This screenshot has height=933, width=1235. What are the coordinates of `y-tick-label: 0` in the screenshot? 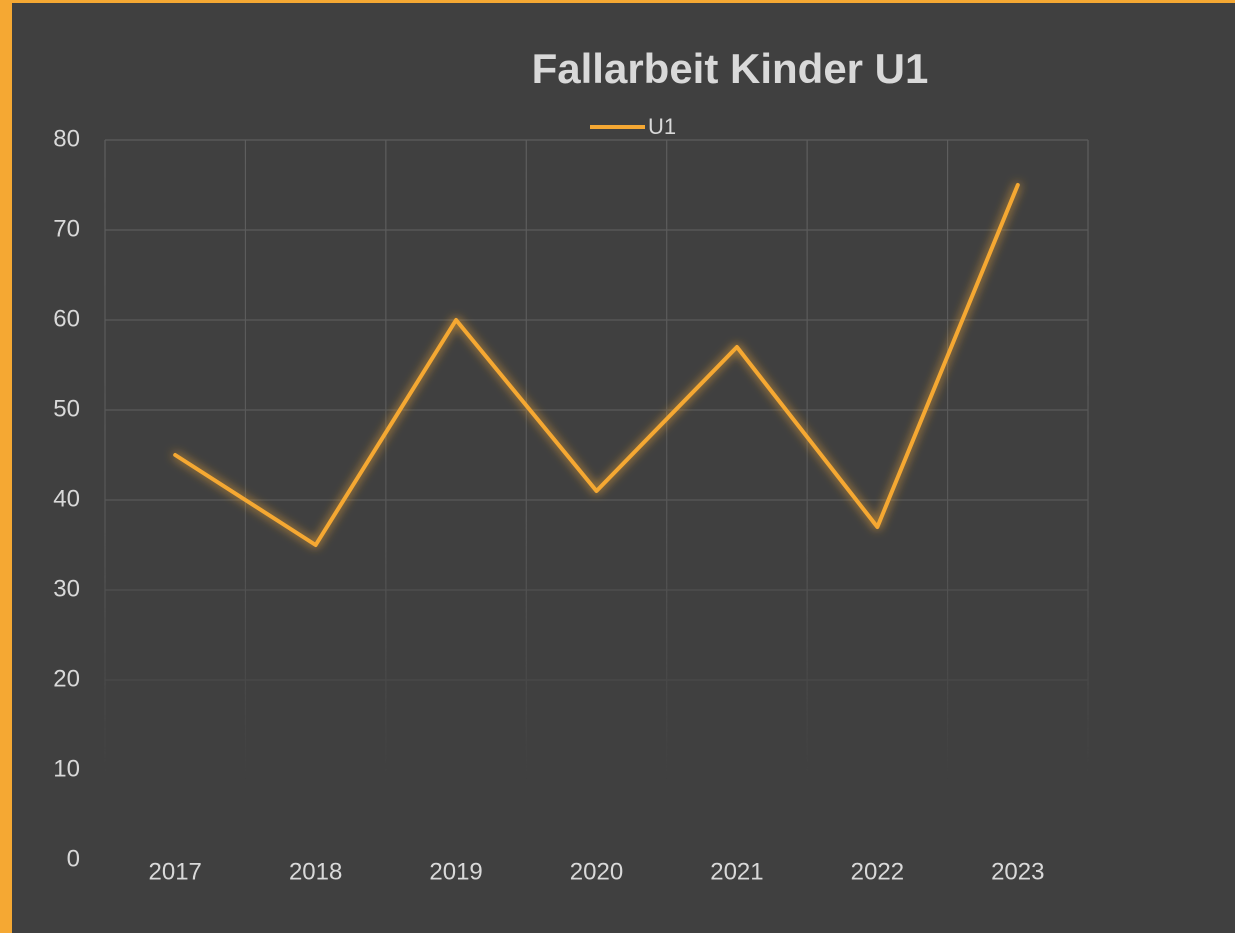 It's located at (73, 858).